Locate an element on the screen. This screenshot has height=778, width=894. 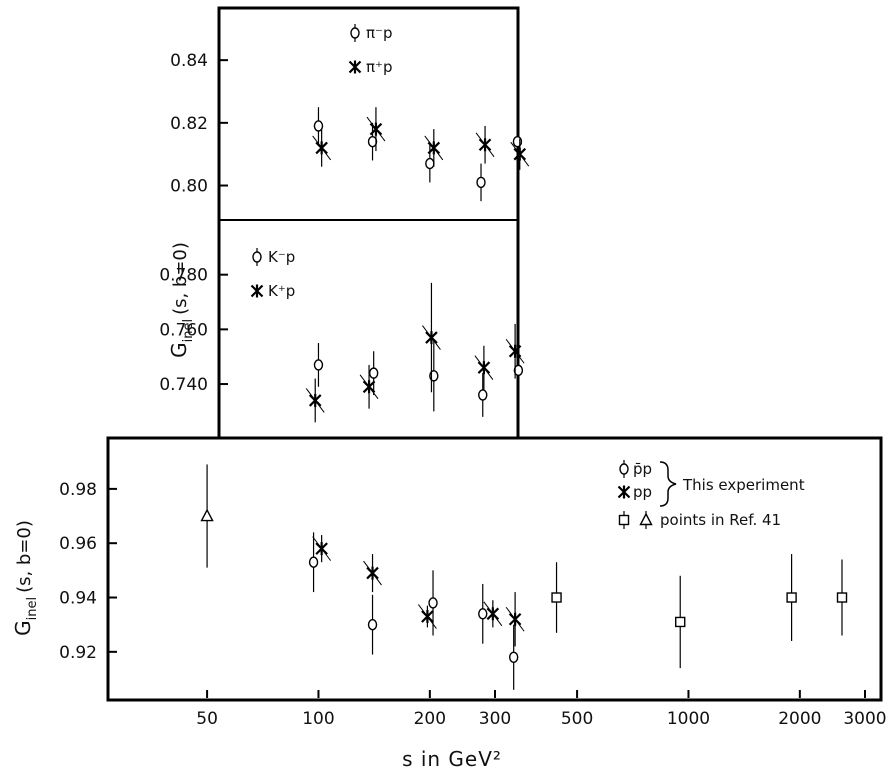
legend-reference-text: points in Ref. 41 is located at coordinates (720, 520).